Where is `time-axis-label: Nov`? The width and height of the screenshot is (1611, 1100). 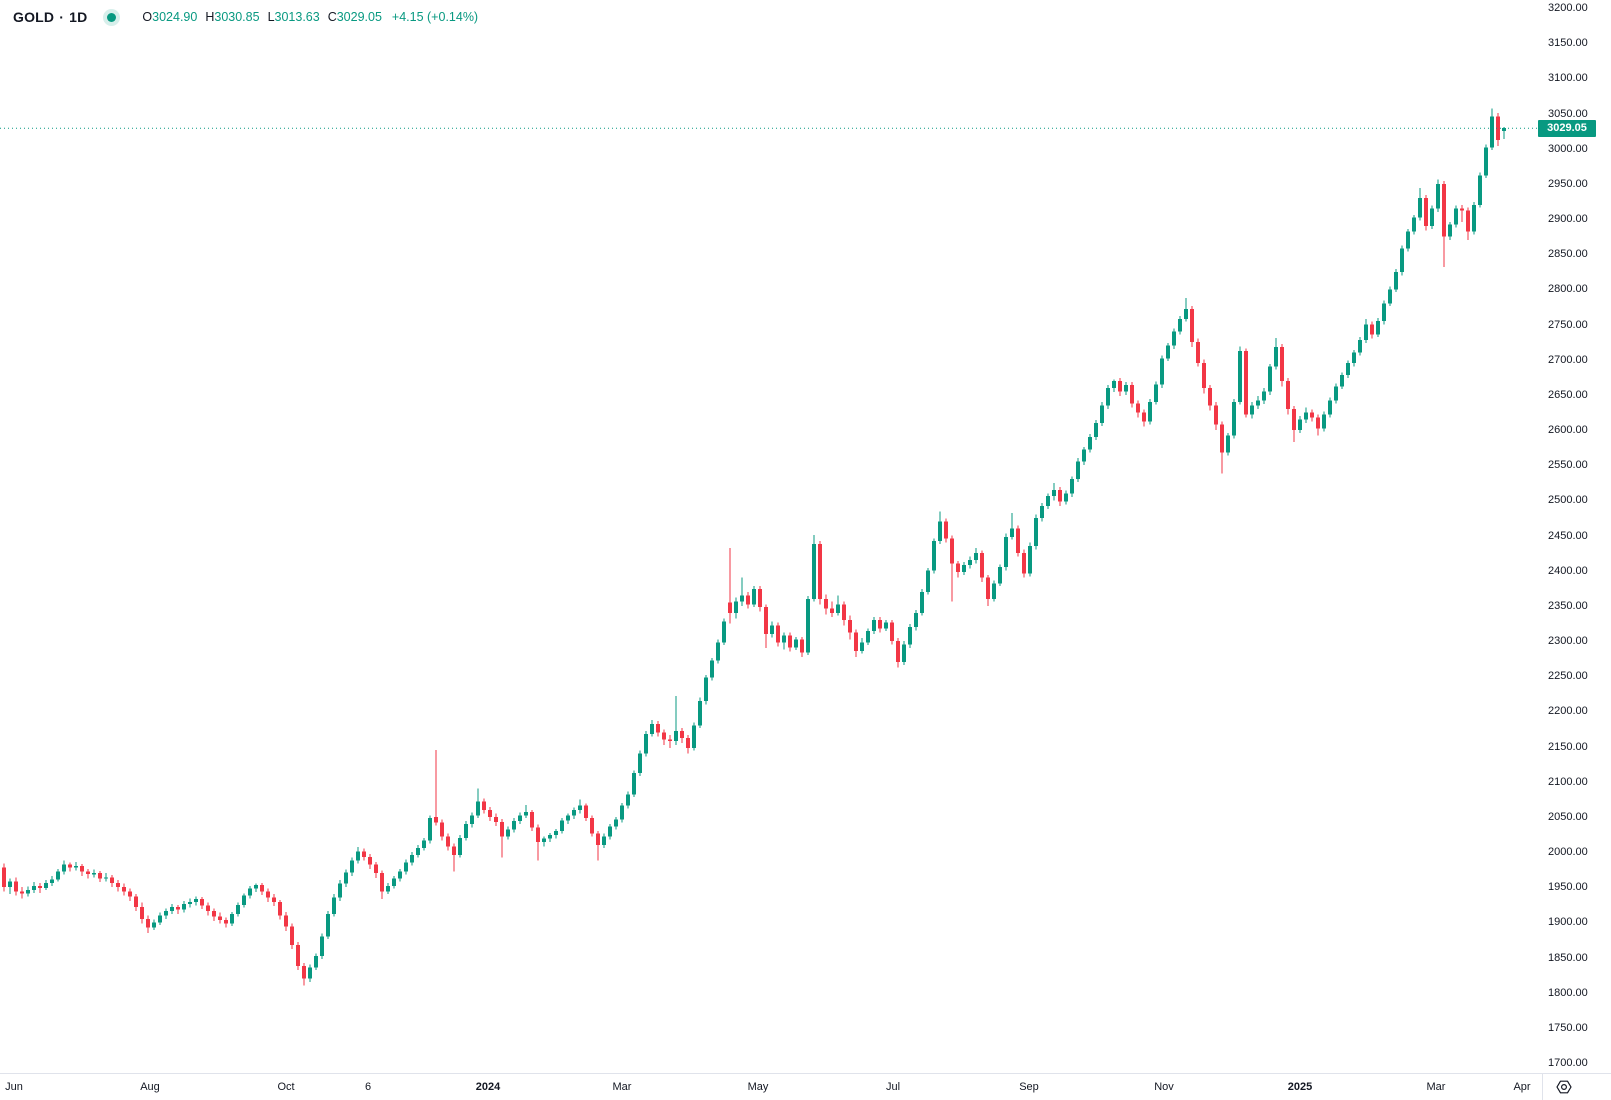 time-axis-label: Nov is located at coordinates (1164, 1087).